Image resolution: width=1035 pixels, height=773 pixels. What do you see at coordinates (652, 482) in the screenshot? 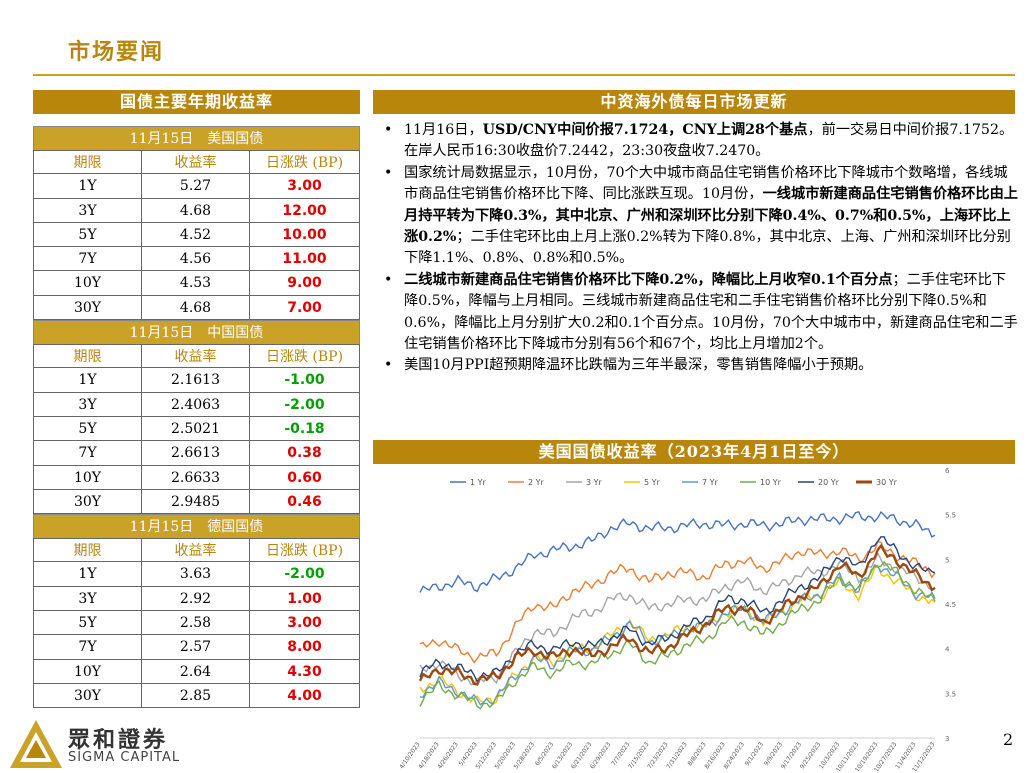
I see `legend-label: 5 Yr` at bounding box center [652, 482].